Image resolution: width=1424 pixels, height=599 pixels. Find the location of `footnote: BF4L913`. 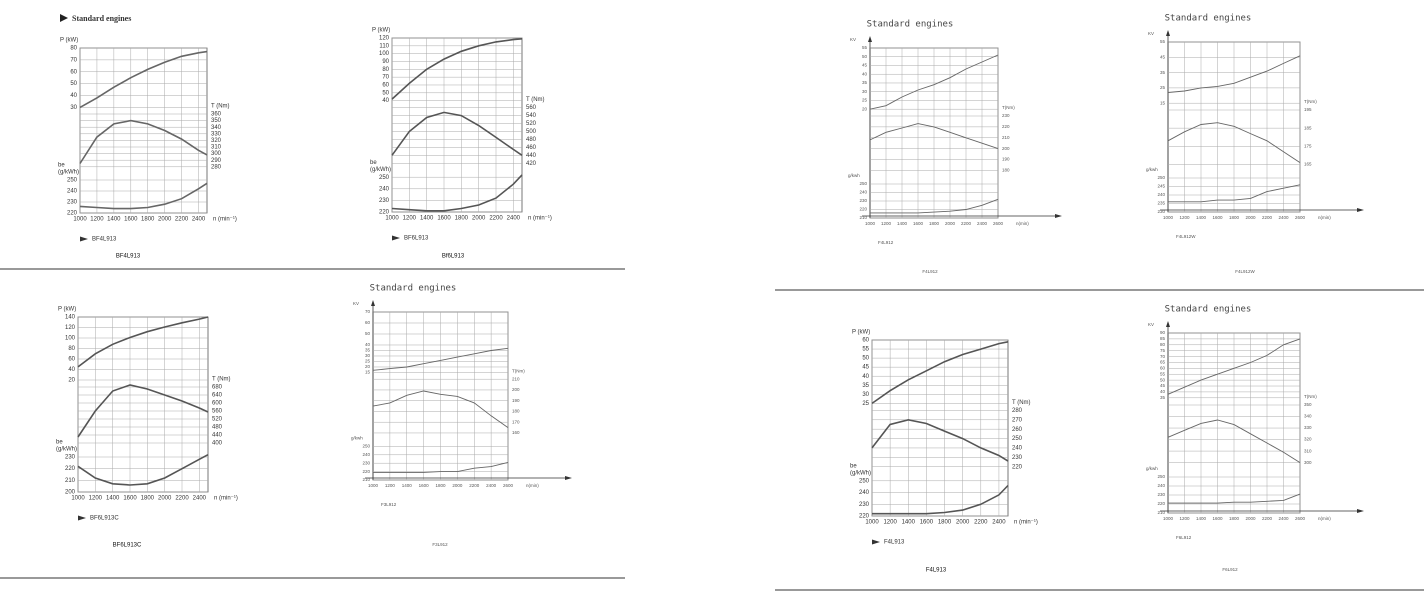

footnote: BF4L913 is located at coordinates (104, 240).